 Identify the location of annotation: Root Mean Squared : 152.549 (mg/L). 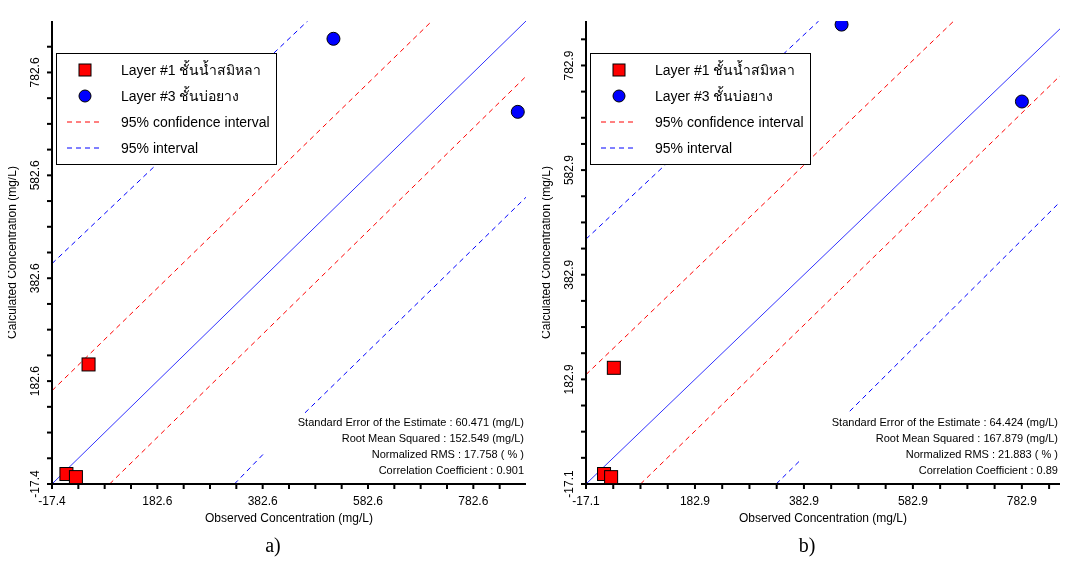
(432, 438).